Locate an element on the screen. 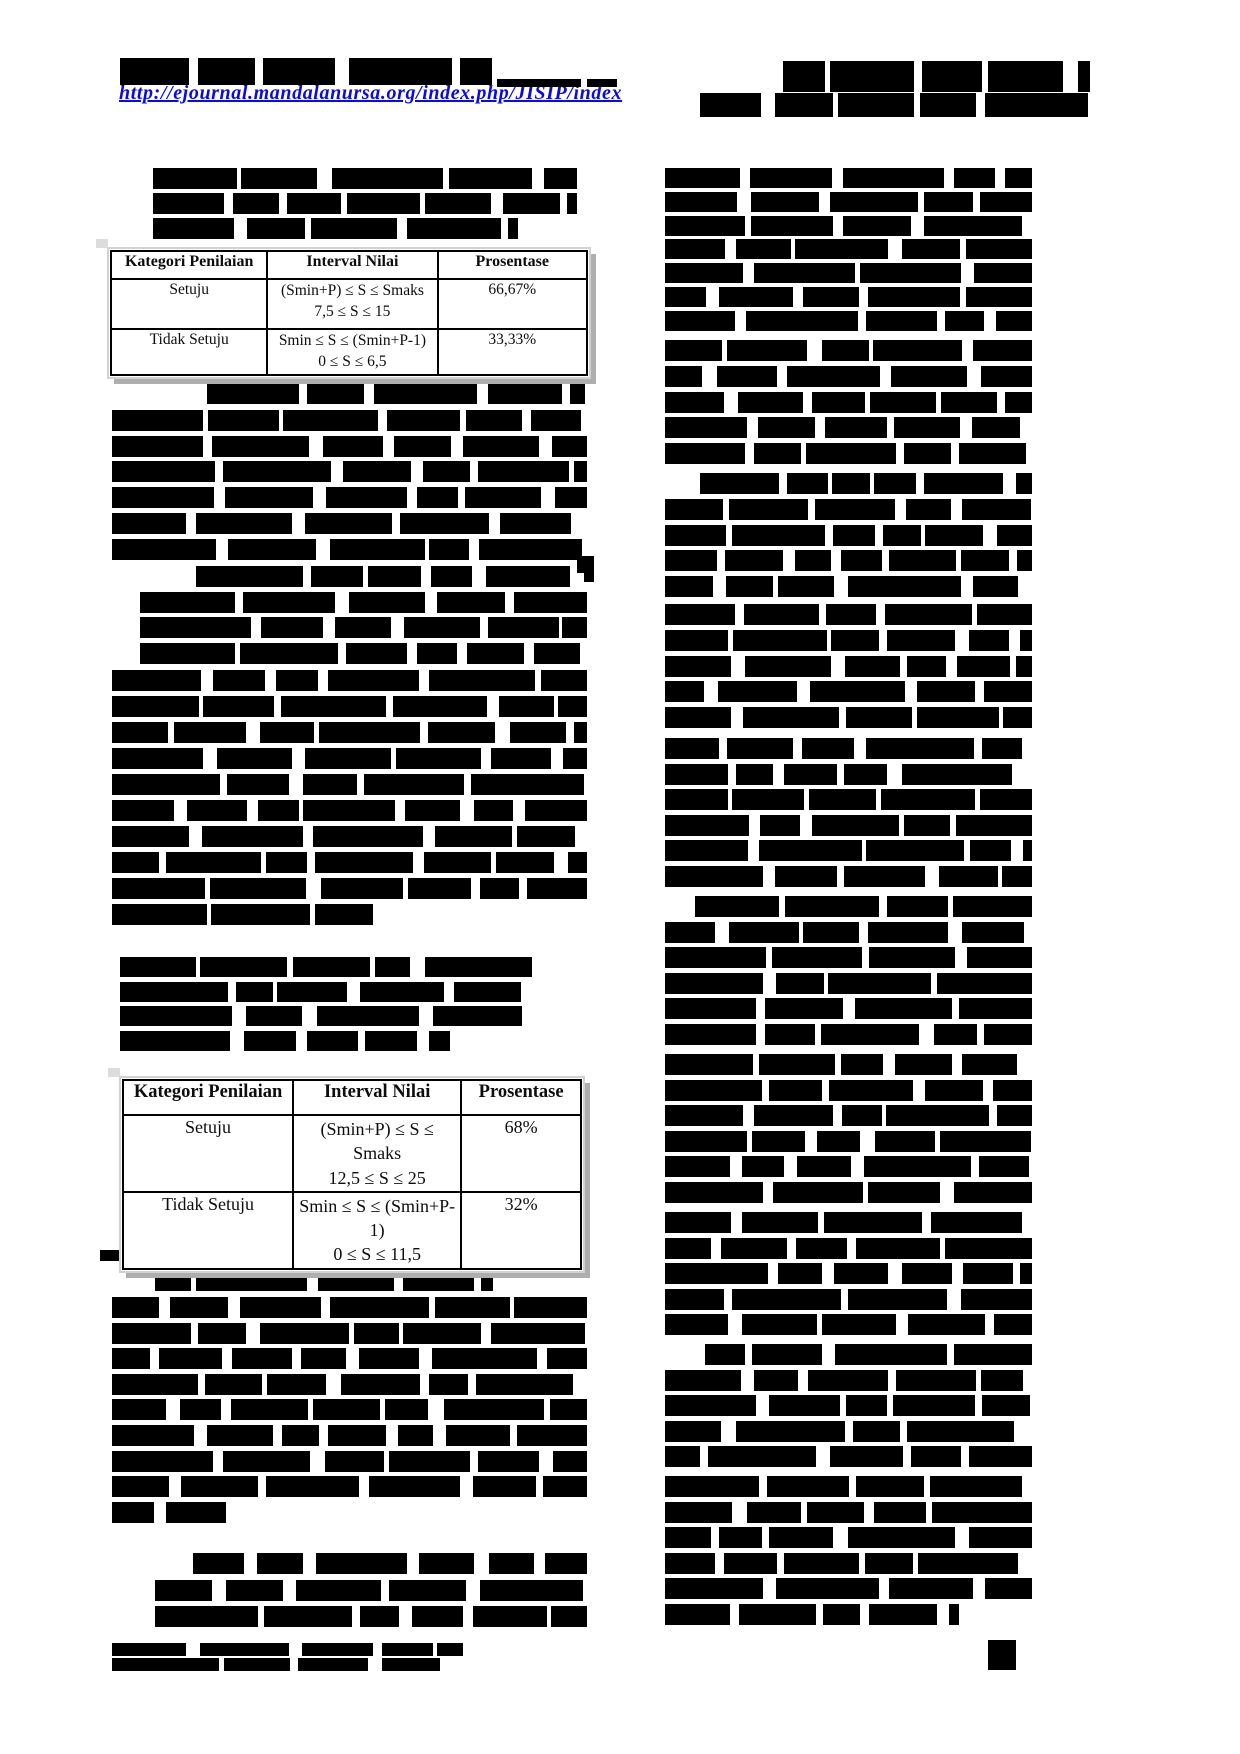  left-table2-caption is located at coordinates (270, 1041).